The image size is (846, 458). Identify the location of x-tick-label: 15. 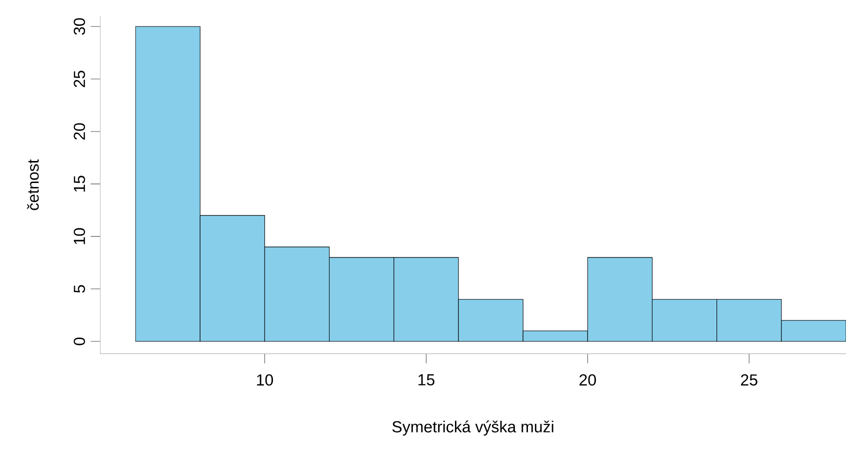
(426, 380).